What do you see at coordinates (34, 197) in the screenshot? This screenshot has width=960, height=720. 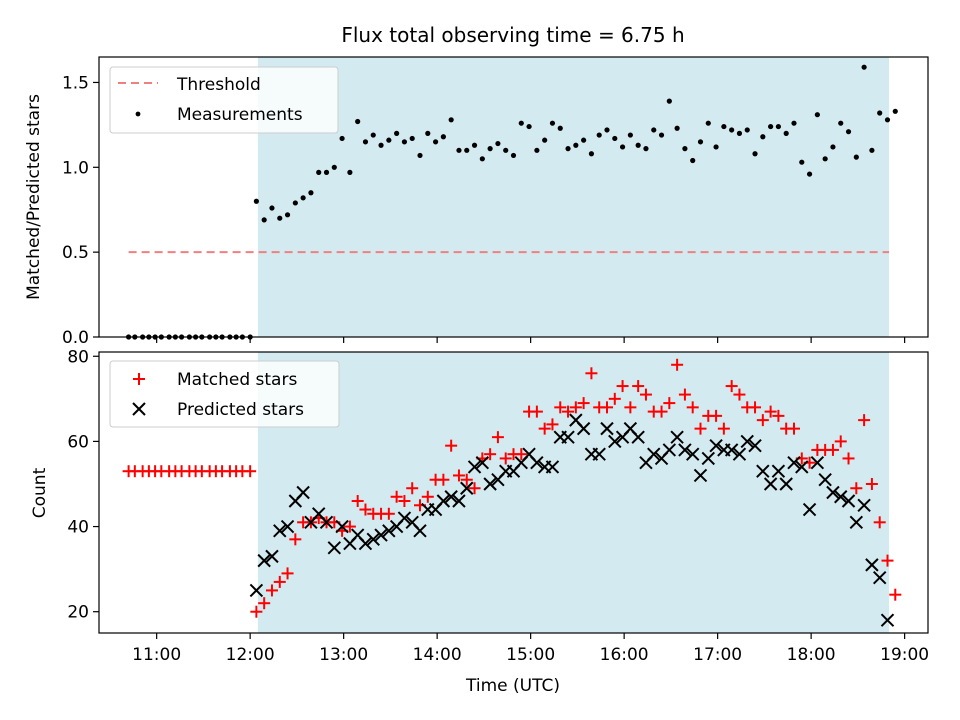 I see `top-y-axis-label: Matched/Predicted stars` at bounding box center [34, 197].